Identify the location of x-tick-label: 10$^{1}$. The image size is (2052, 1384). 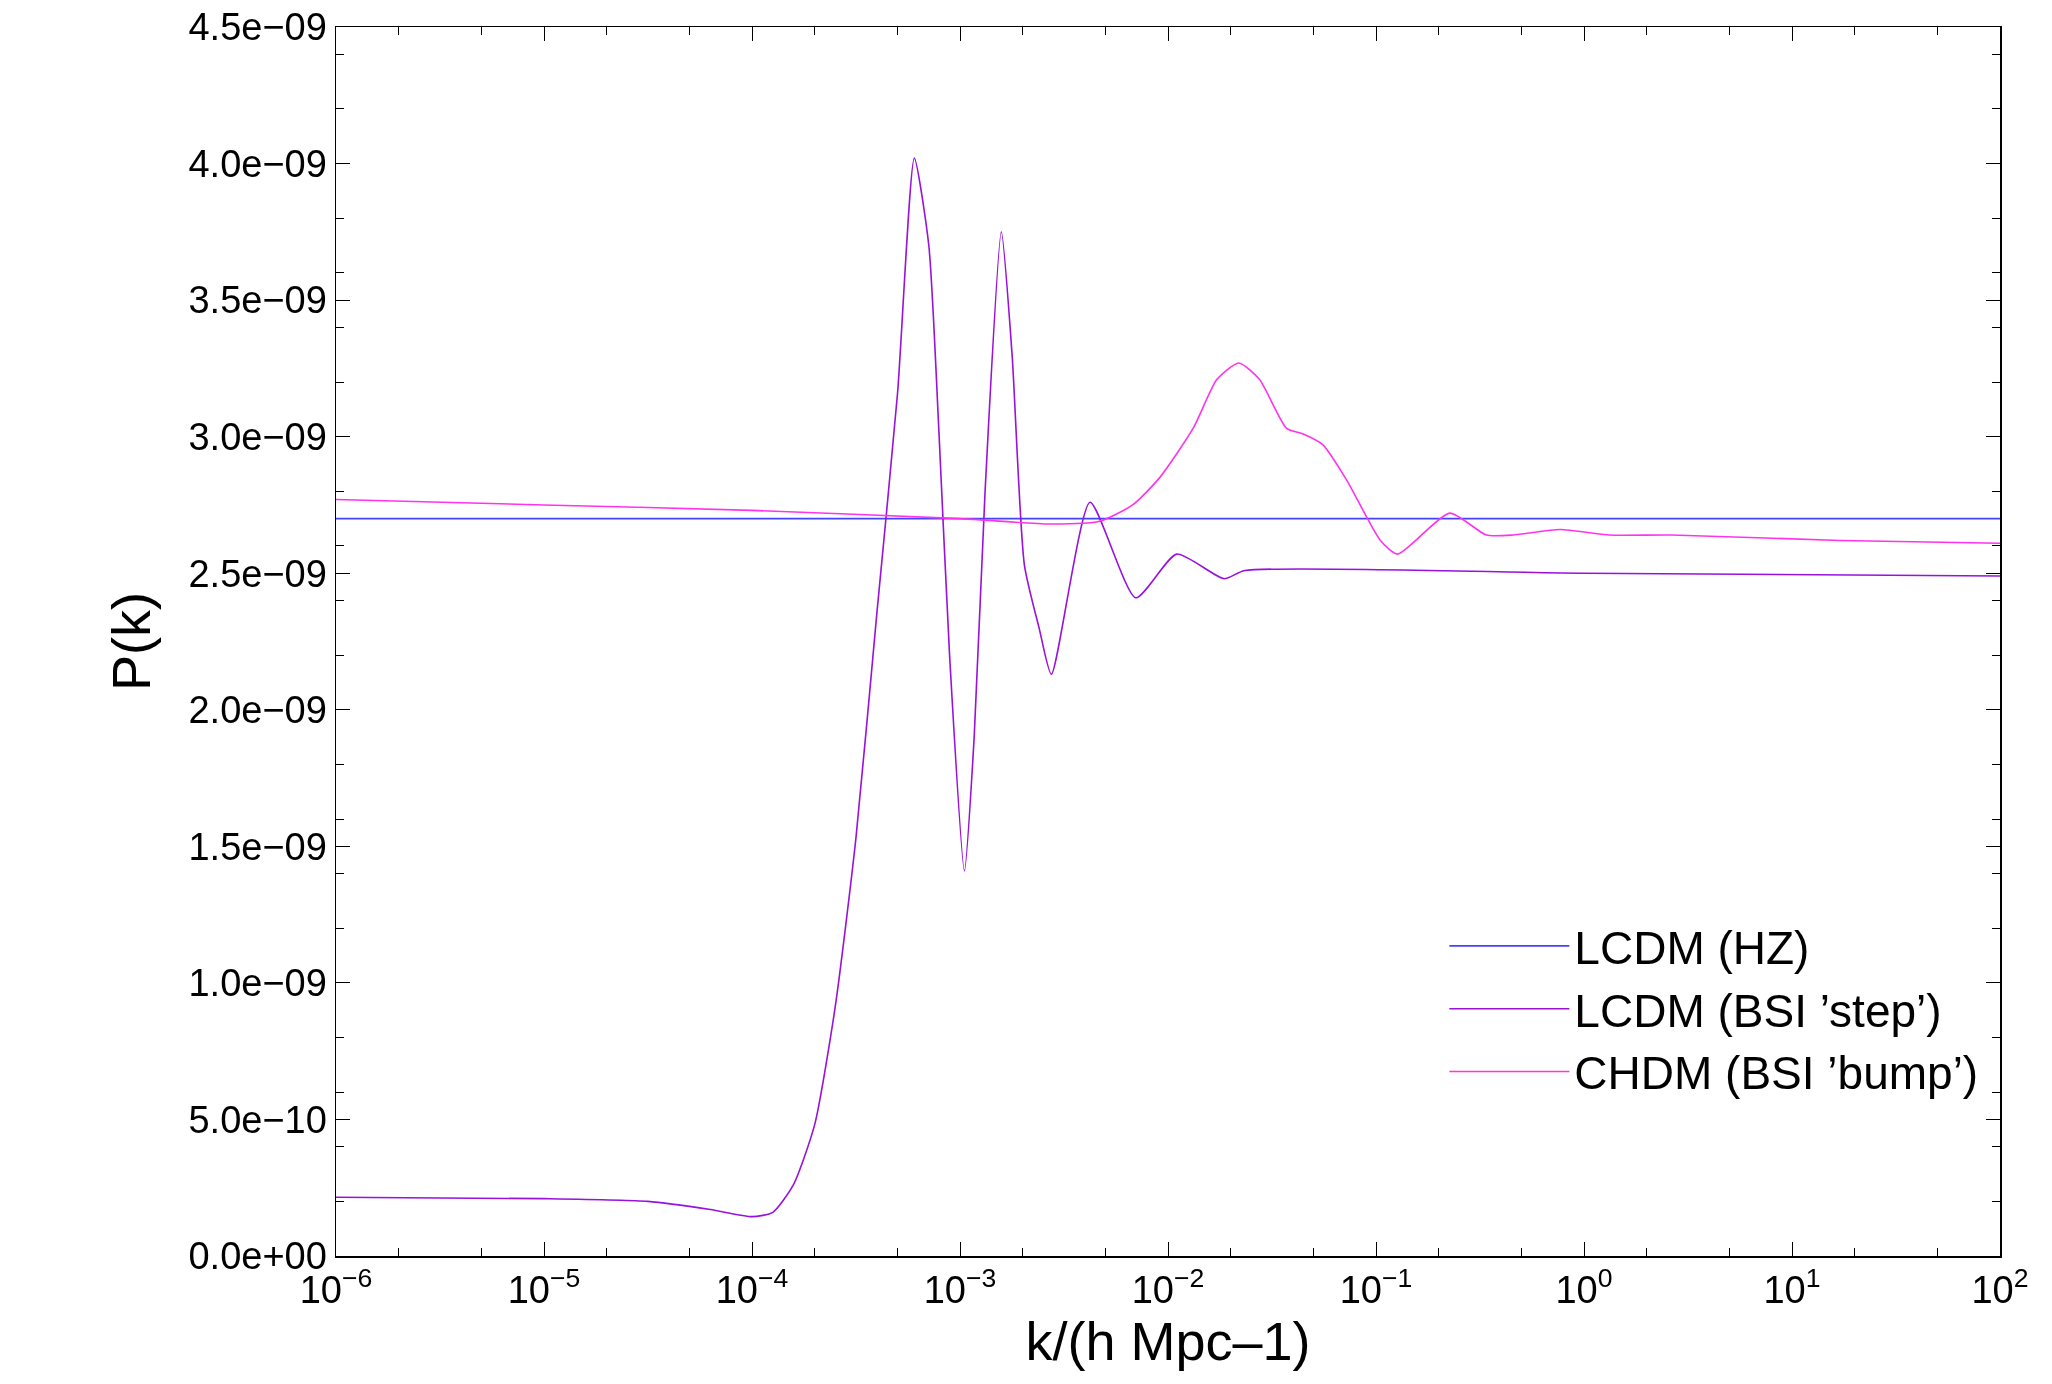
(1792, 1287).